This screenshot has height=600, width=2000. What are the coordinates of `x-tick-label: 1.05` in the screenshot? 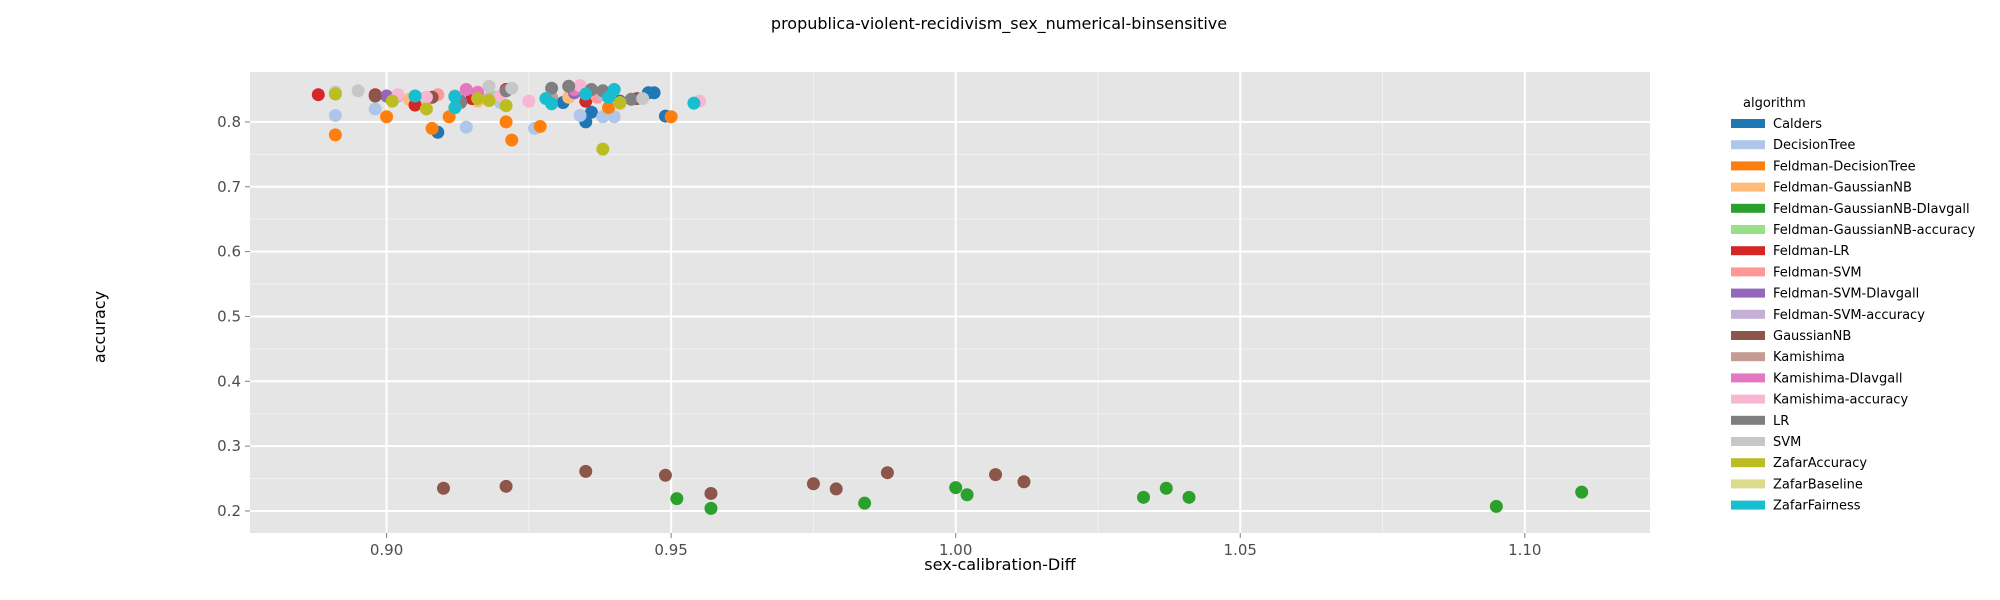 It's located at (1240, 550).